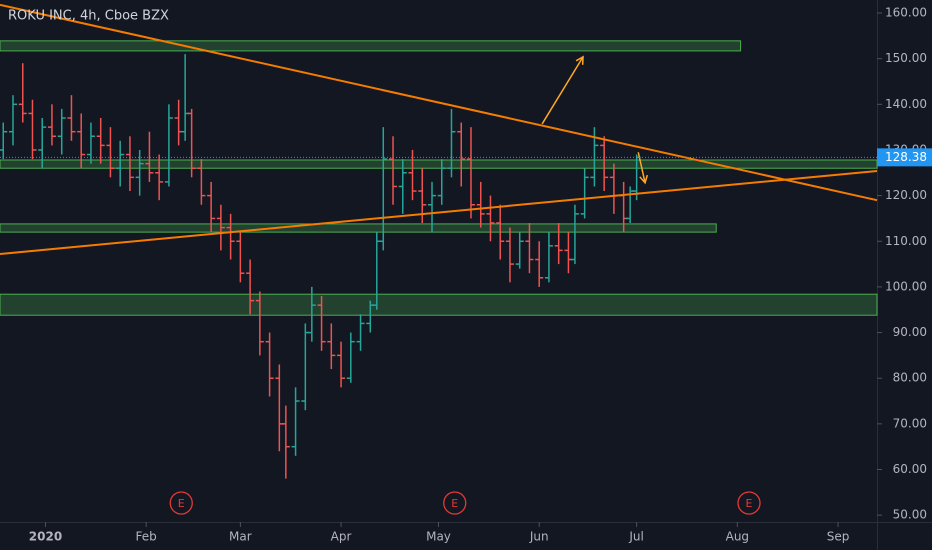  I want to click on y-tick-label: 110.00, so click(906, 241).